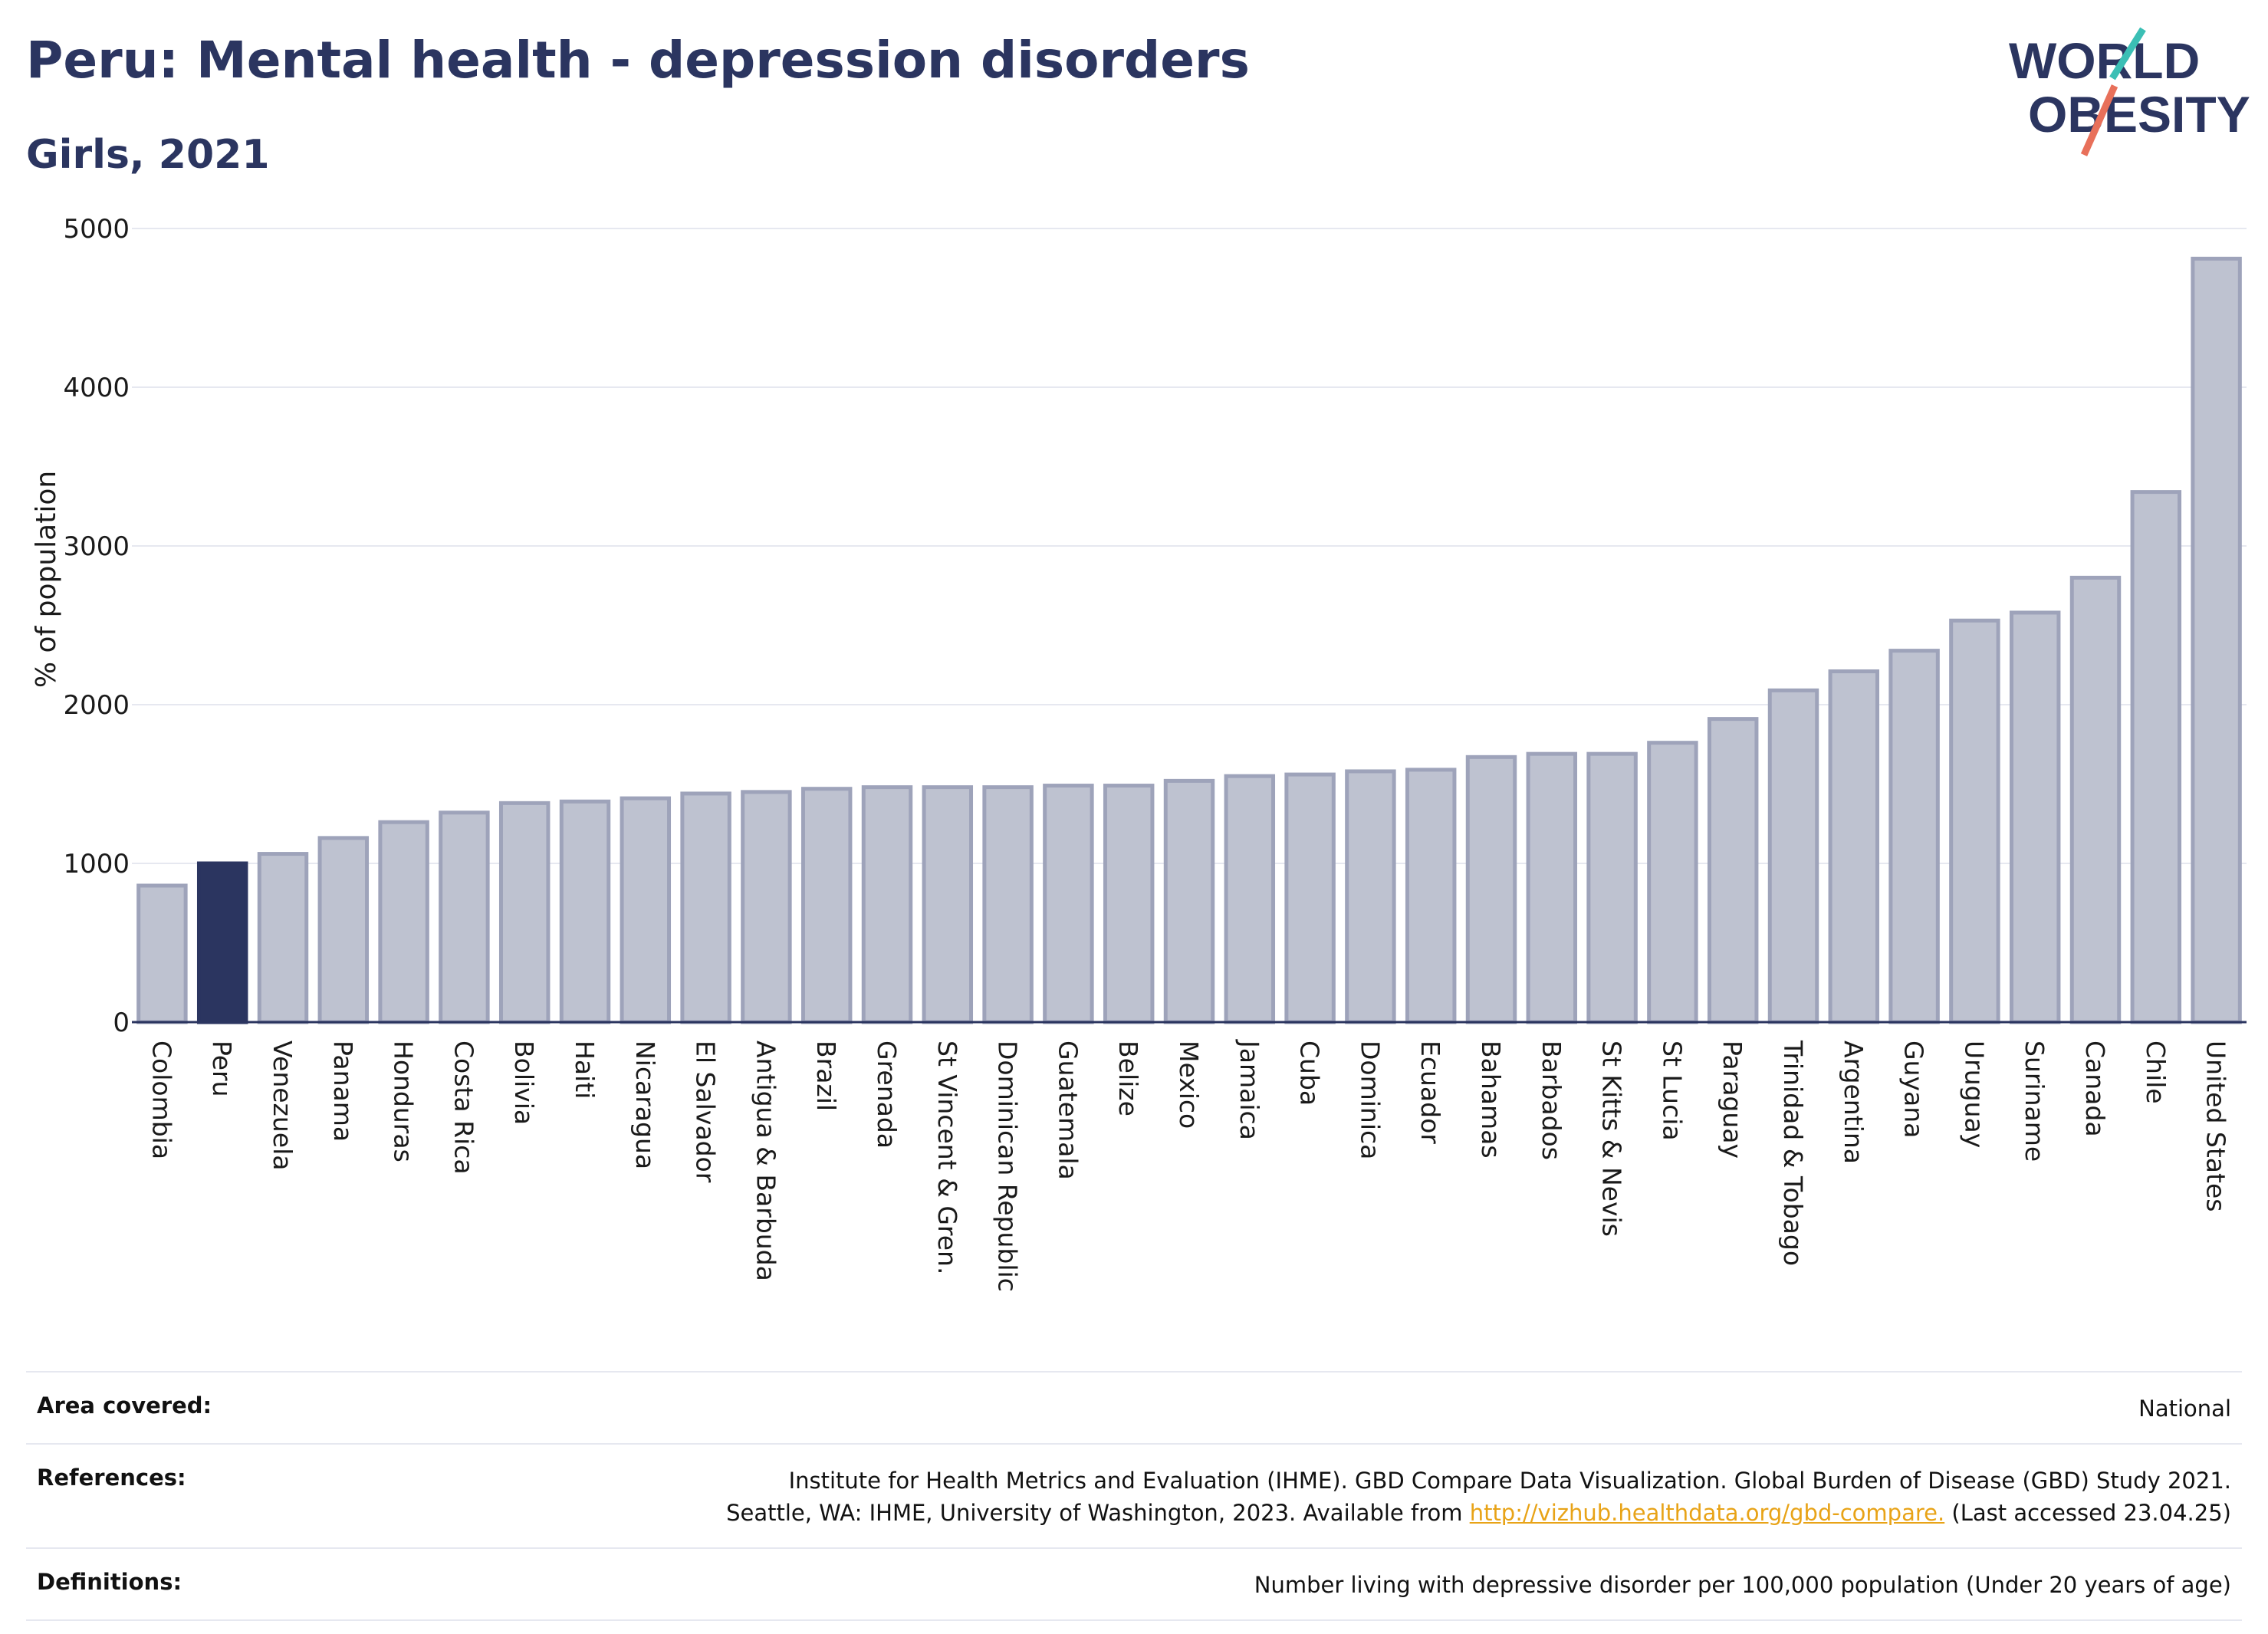 Image resolution: width=2268 pixels, height=1634 pixels. Describe the element at coordinates (1974, 821) in the screenshot. I see `bar-uruguay` at that location.